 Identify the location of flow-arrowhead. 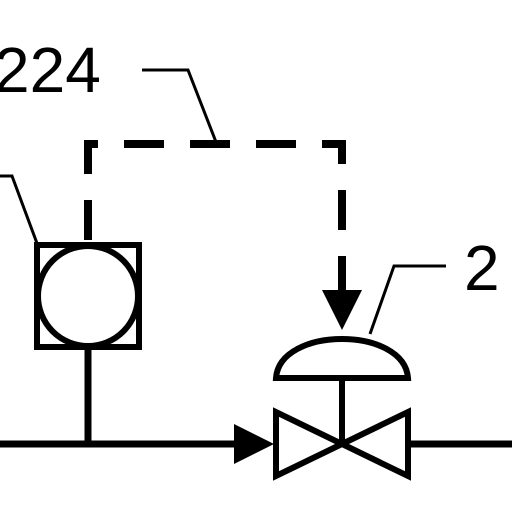
(254, 444).